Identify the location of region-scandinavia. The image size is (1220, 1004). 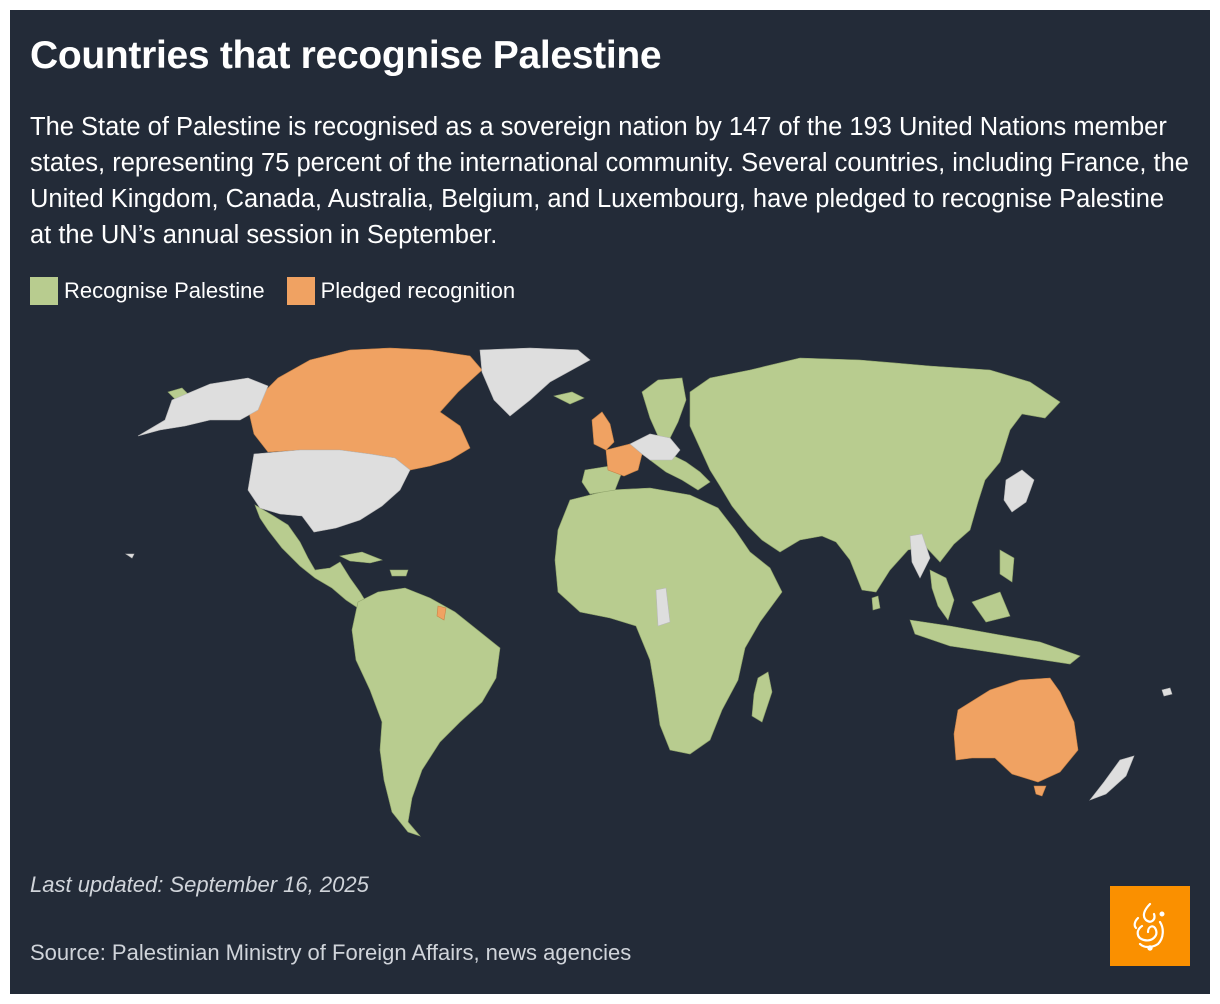
(664, 408).